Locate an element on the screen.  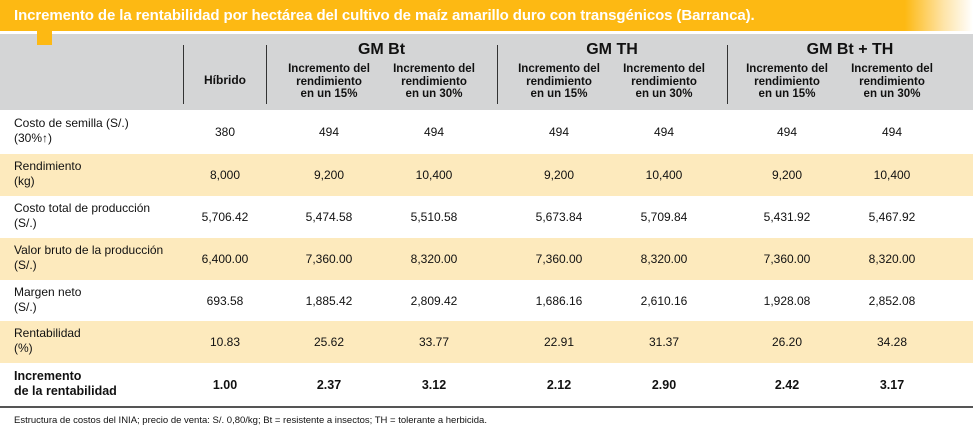
table-cell: 5,706.42 is located at coordinates (225, 217).